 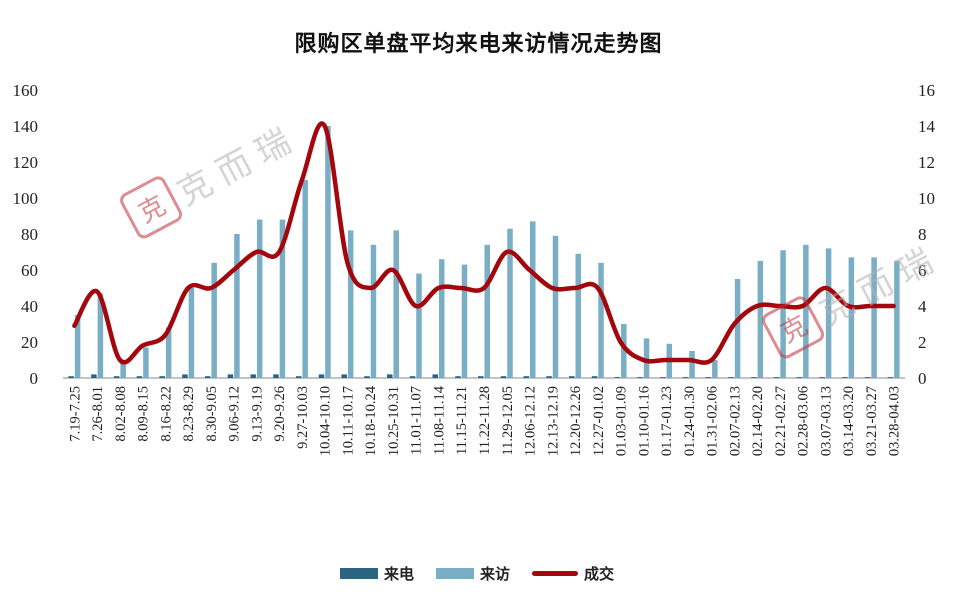 I want to click on right-axis-tick-label: 12, so click(x=926, y=162).